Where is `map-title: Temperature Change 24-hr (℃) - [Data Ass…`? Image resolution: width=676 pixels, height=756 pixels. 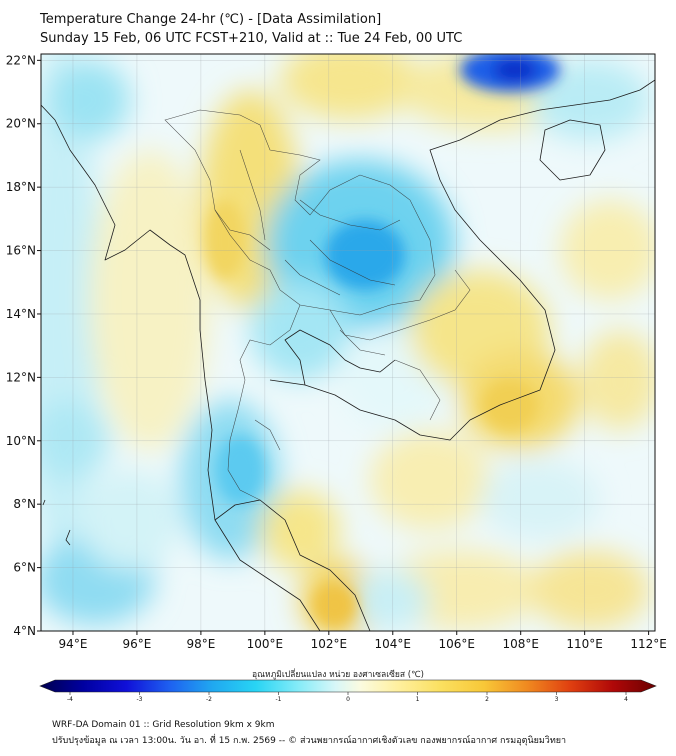 map-title: Temperature Change 24-hr (℃) - [Data Ass… is located at coordinates (211, 19).